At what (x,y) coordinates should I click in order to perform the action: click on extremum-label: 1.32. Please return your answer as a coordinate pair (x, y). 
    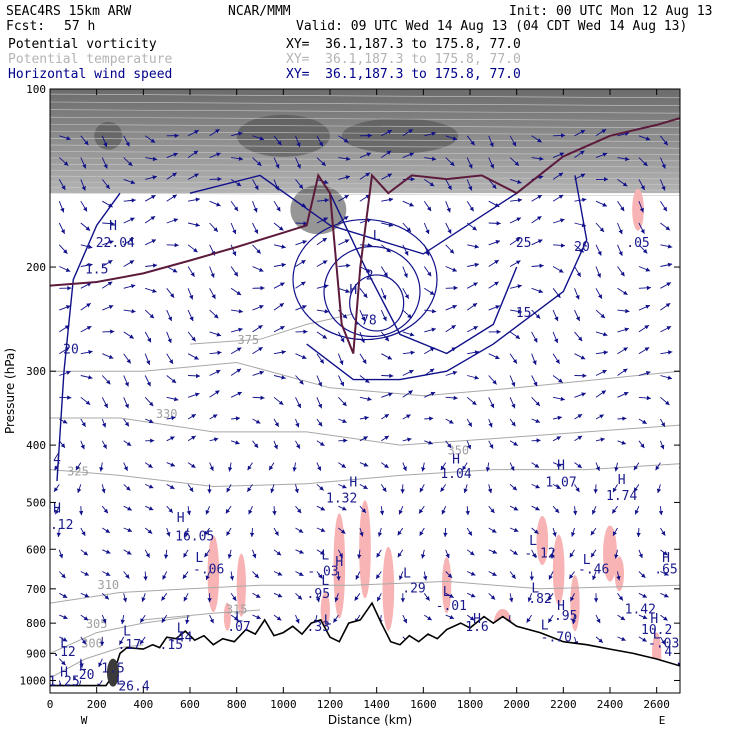
    Looking at the image, I should click on (341, 498).